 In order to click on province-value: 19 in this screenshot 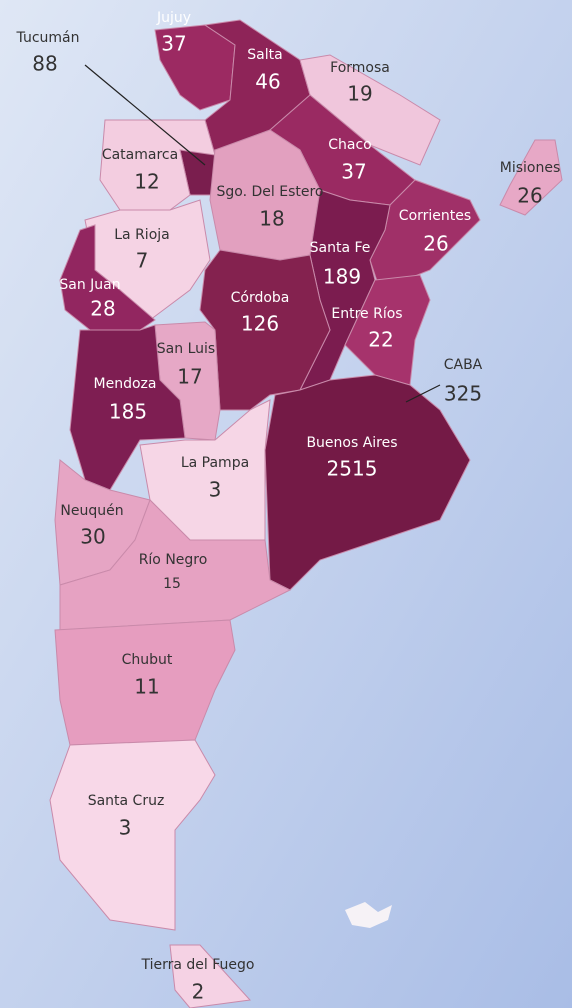, I will do `click(359, 94)`.